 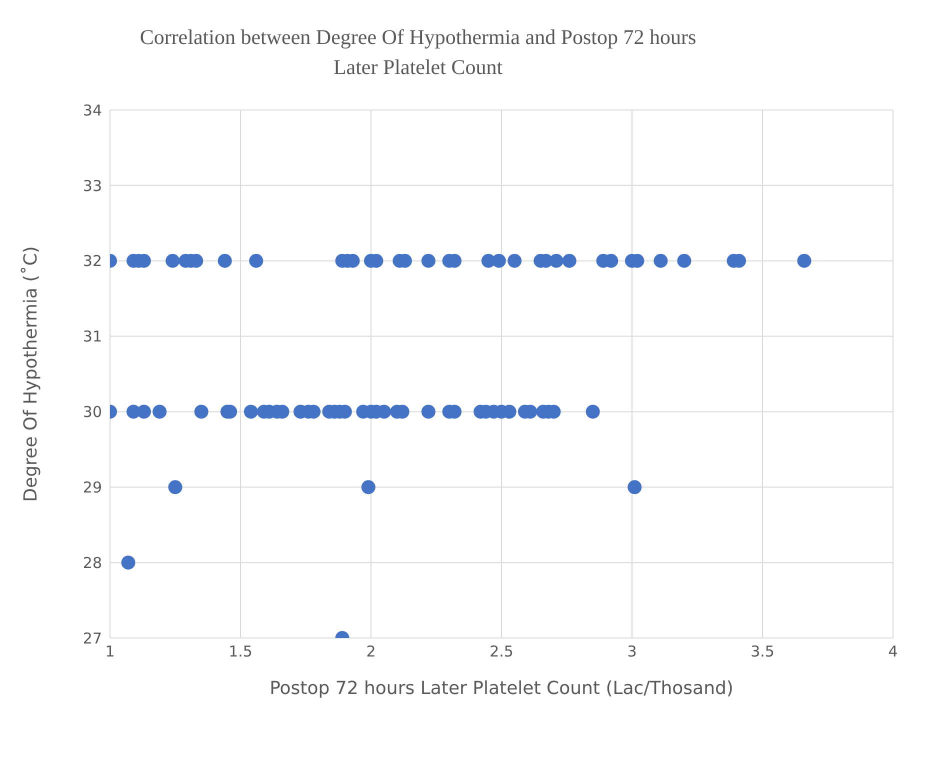 I want to click on x-tick-label: 1.5, so click(x=240, y=651).